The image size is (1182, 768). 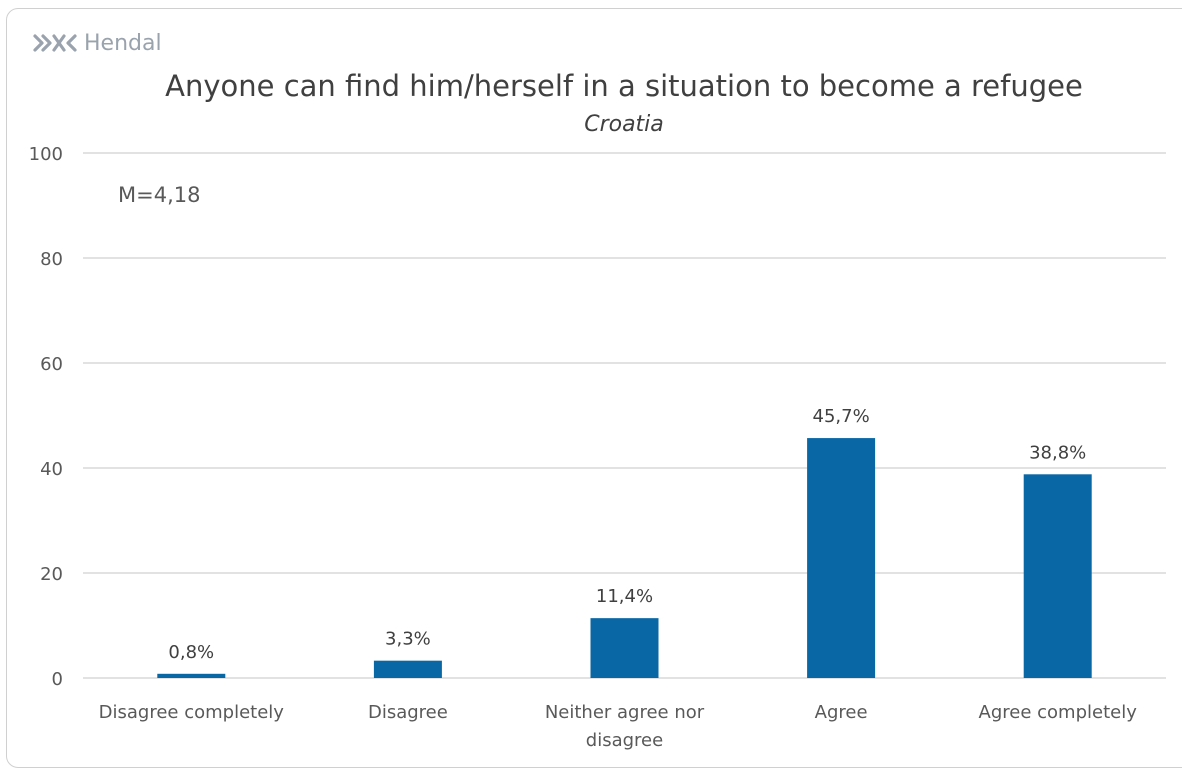 What do you see at coordinates (625, 712) in the screenshot?
I see `x-tick-label: Neither agree nor` at bounding box center [625, 712].